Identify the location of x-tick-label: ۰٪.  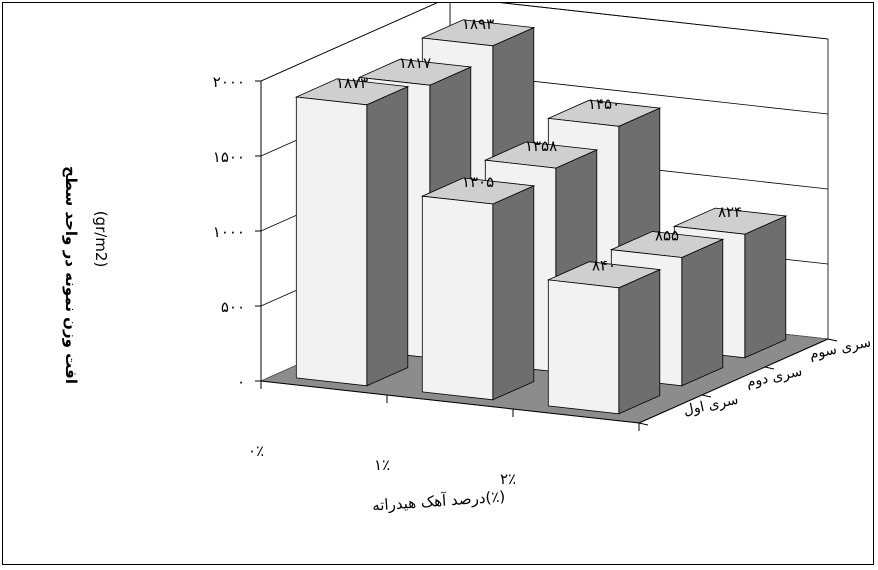
(256, 451).